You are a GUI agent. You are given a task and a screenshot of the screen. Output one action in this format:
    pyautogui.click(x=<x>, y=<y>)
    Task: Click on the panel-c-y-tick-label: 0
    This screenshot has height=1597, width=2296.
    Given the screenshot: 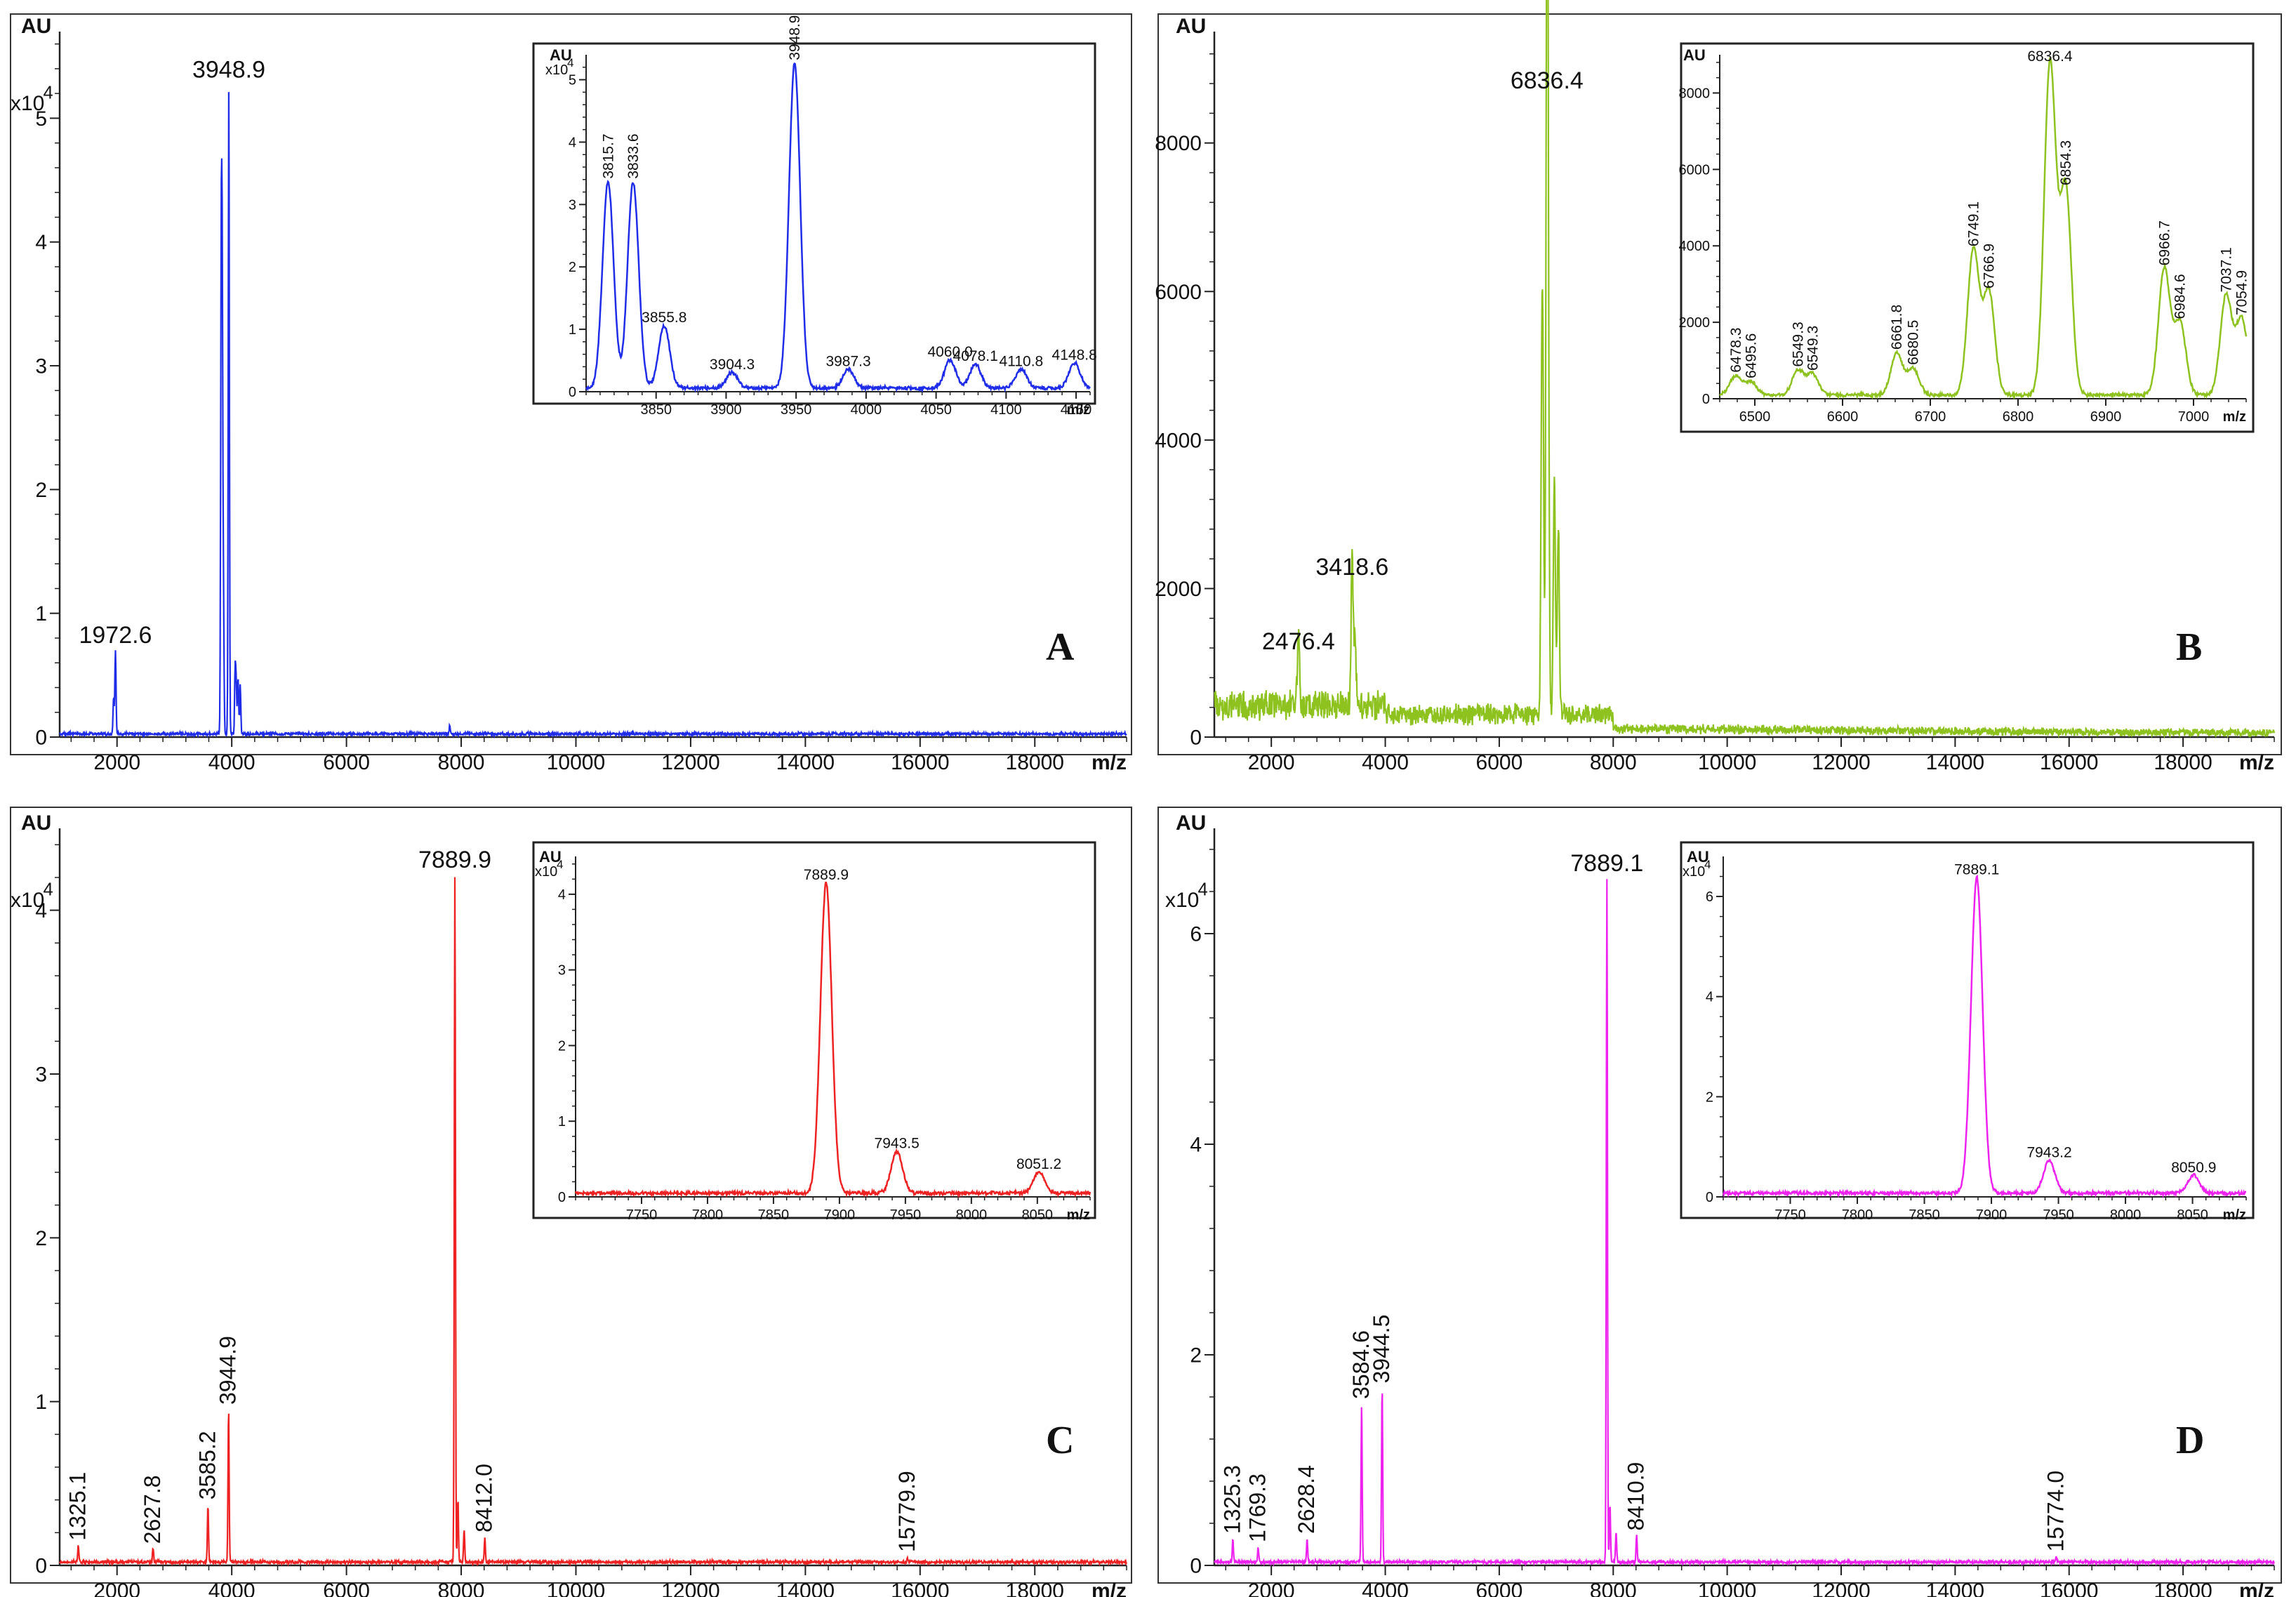 What is the action you would take?
    pyautogui.click(x=41, y=1566)
    